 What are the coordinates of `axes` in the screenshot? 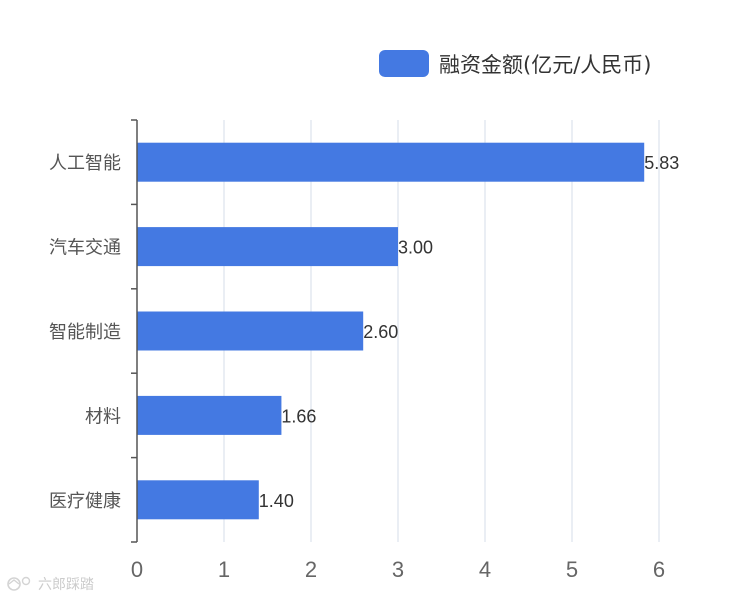 It's located at (134, 331).